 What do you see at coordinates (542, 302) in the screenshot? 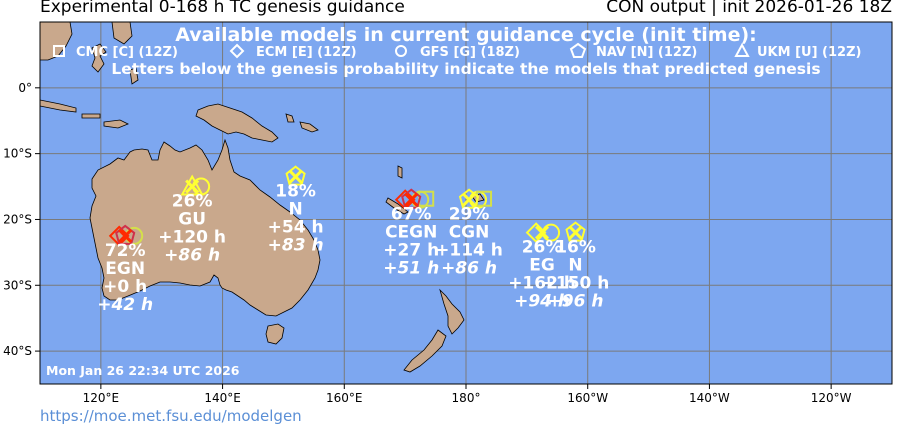
I see `genesis-time-mean: +94 h` at bounding box center [542, 302].